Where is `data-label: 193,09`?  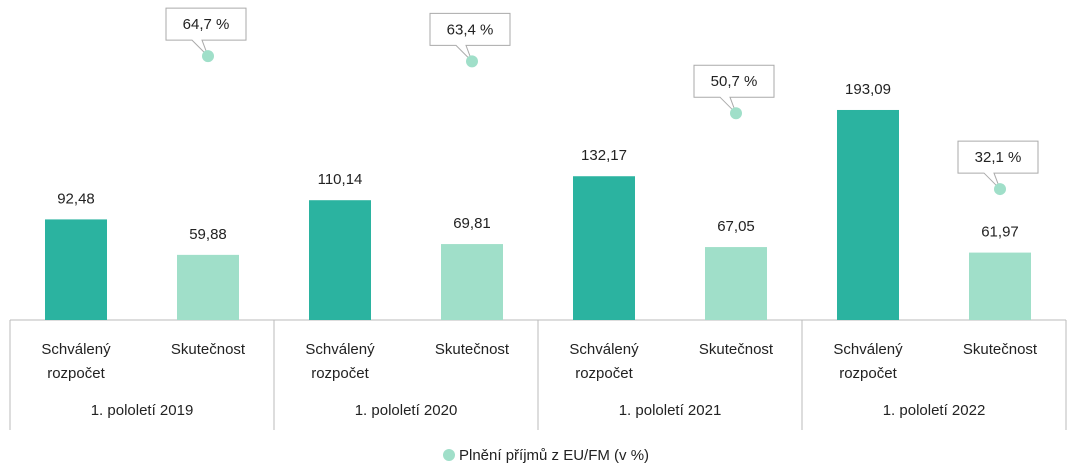
data-label: 193,09 is located at coordinates (868, 89).